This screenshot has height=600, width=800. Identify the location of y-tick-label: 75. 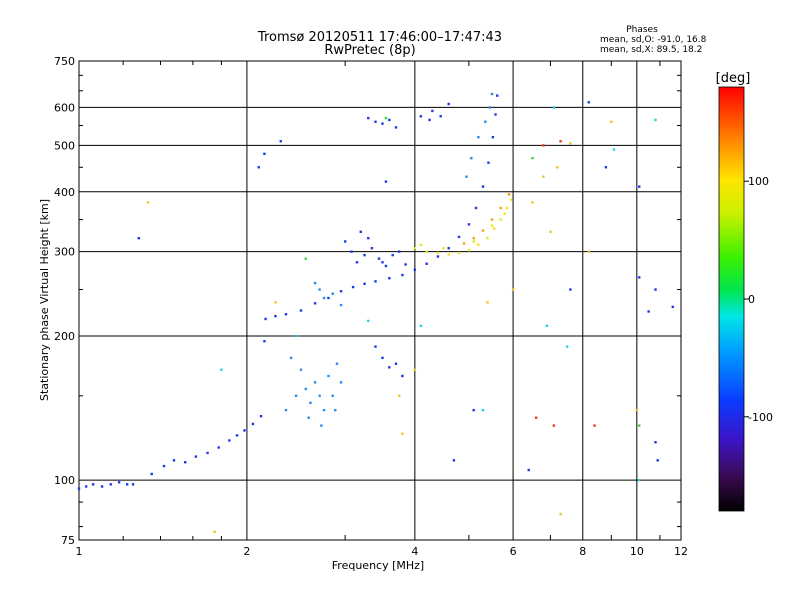
(68, 540).